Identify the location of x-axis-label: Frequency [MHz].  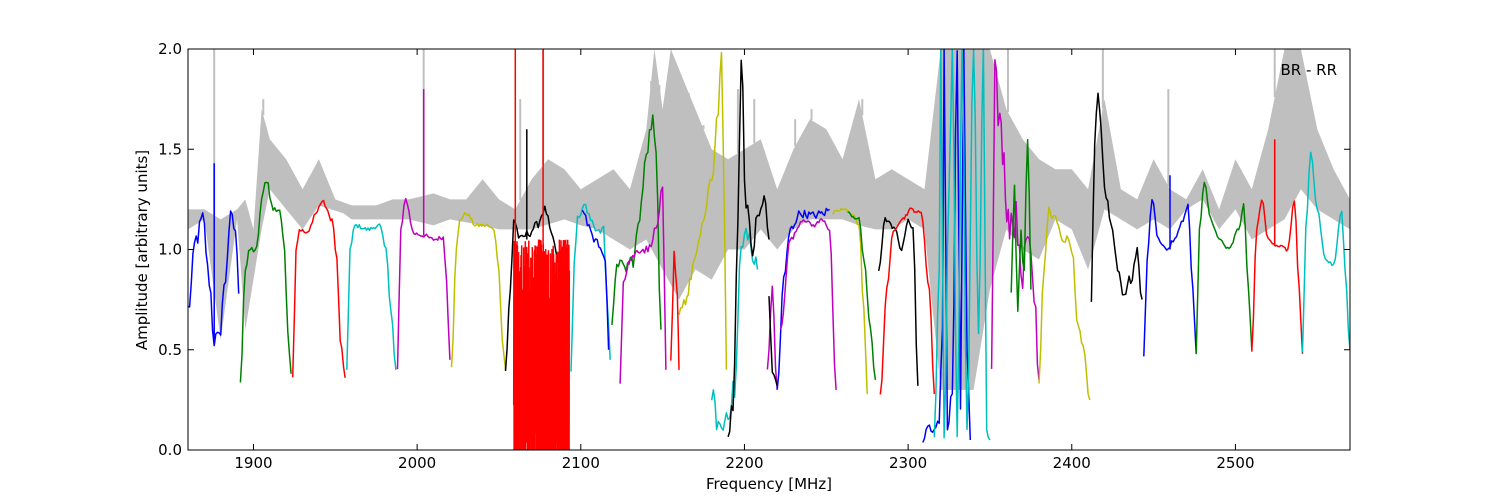
(769, 484).